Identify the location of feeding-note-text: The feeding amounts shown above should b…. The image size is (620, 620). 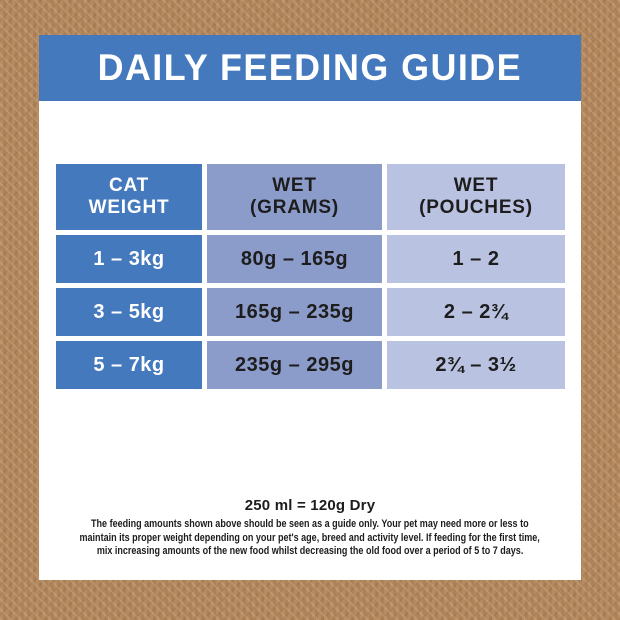
(310, 524).